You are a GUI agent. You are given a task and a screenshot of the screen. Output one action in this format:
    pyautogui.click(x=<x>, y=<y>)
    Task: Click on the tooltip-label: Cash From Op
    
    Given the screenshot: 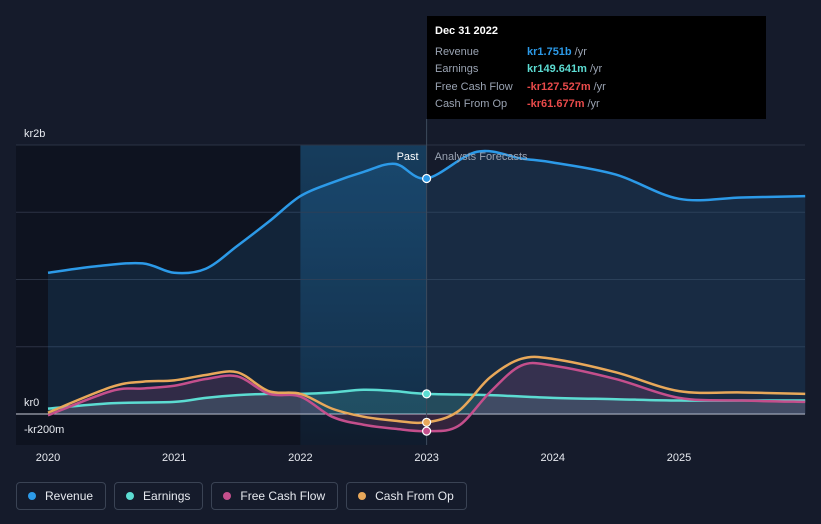 What is the action you would take?
    pyautogui.click(x=471, y=104)
    